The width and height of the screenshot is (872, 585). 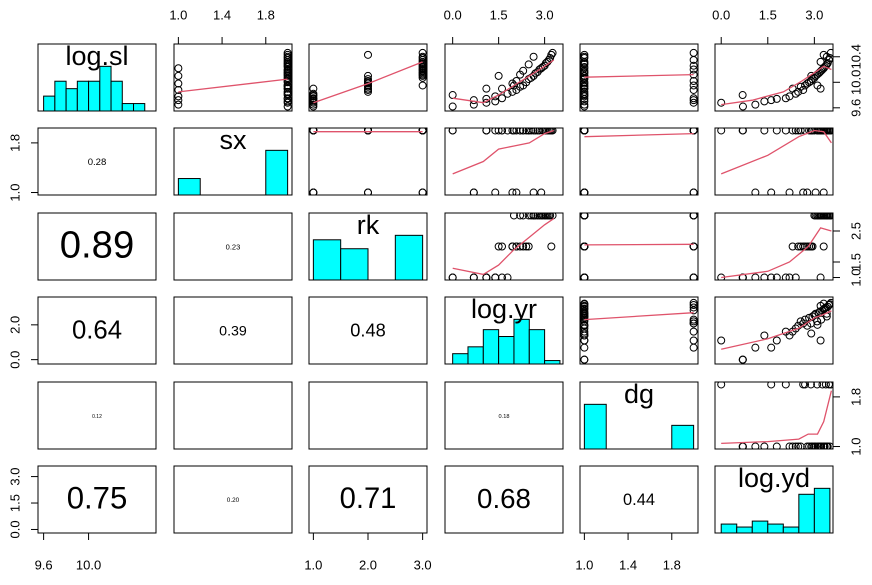 What do you see at coordinates (97, 499) in the screenshot?
I see `panel: 0.75` at bounding box center [97, 499].